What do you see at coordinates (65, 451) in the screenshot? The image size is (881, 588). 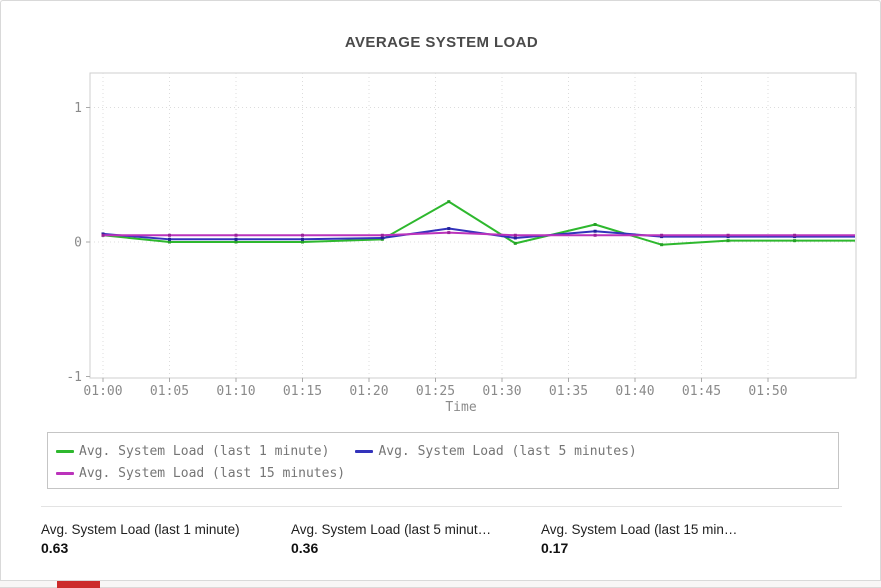 I see `legend-swatch-green-icon` at bounding box center [65, 451].